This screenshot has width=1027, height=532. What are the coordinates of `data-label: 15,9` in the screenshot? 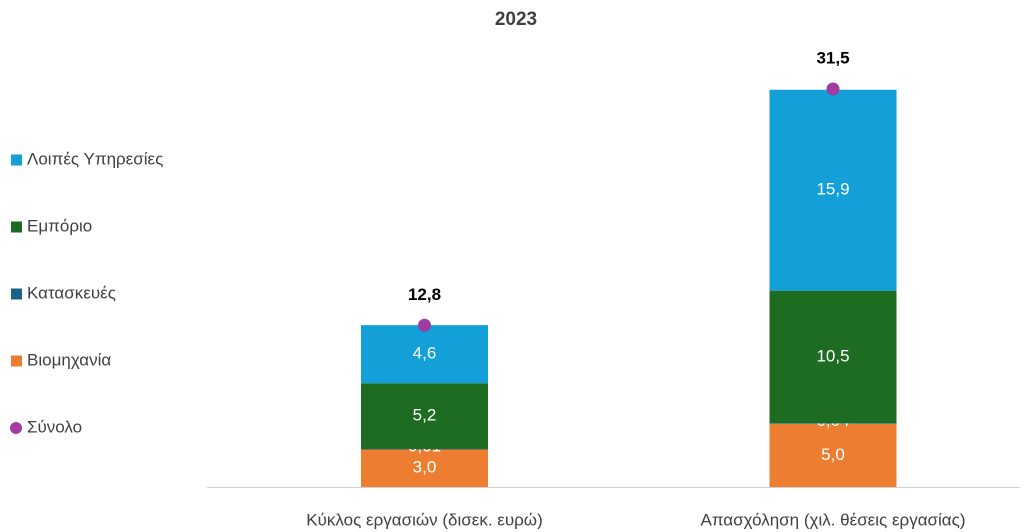 It's located at (832, 189).